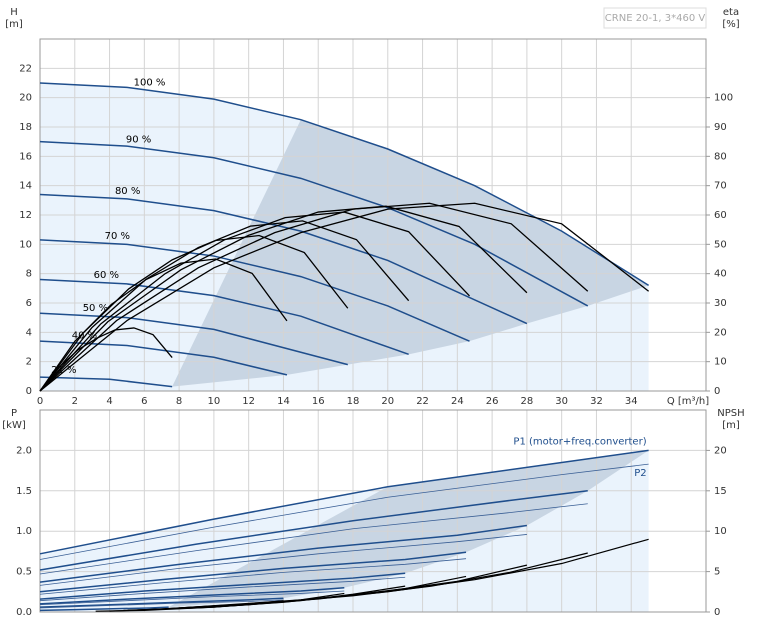 Image resolution: width=760 pixels, height=627 pixels. What do you see at coordinates (29, 391) in the screenshot?
I see `y-tick-label: 0` at bounding box center [29, 391].